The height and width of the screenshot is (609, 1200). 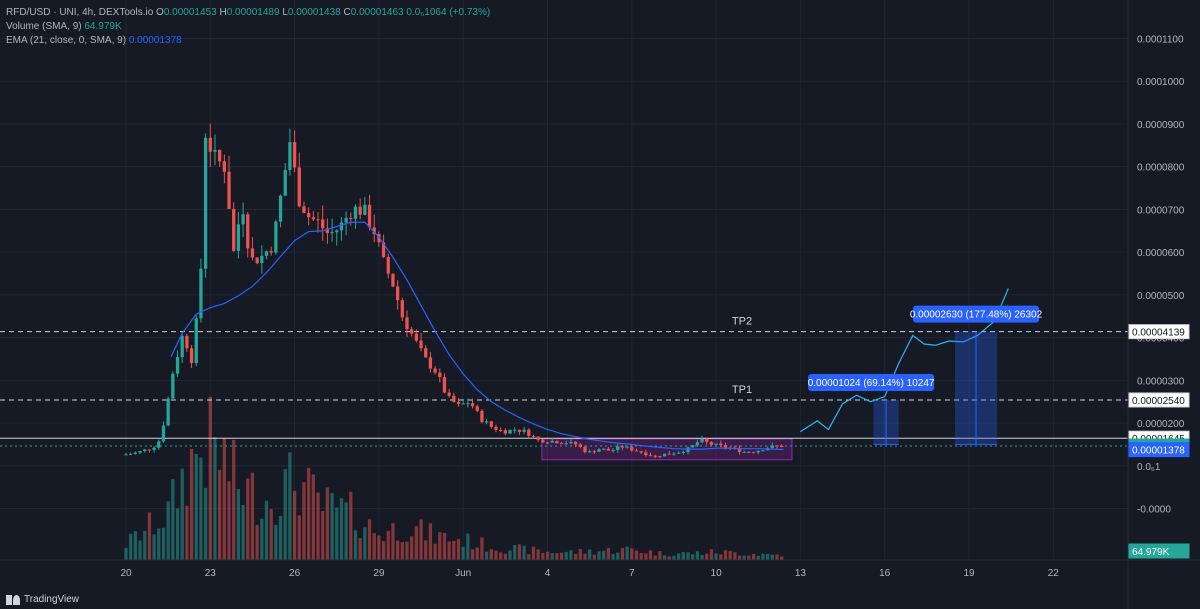 What do you see at coordinates (66, 40) in the screenshot?
I see `ema-label: EMA (21, close, 0, SMA, 9)` at bounding box center [66, 40].